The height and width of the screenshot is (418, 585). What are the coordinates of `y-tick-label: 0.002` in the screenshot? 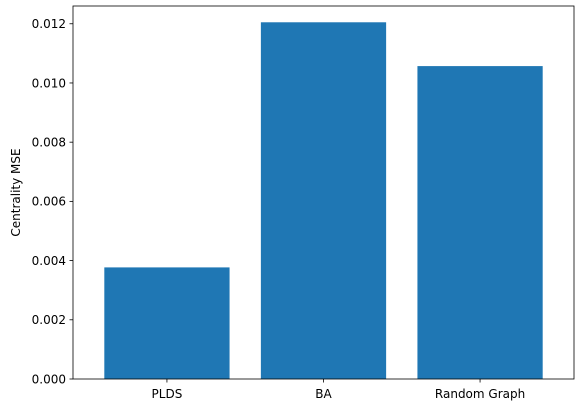 It's located at (49, 320).